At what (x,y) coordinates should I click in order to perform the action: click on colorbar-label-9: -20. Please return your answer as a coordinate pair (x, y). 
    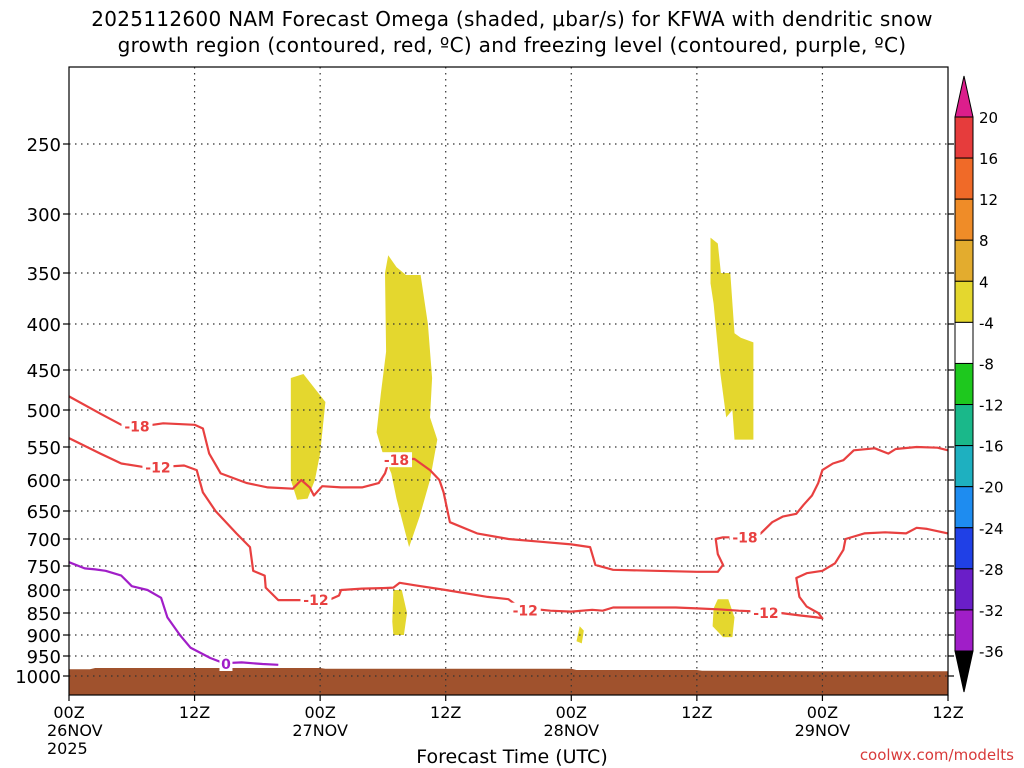
    Looking at the image, I should click on (991, 488).